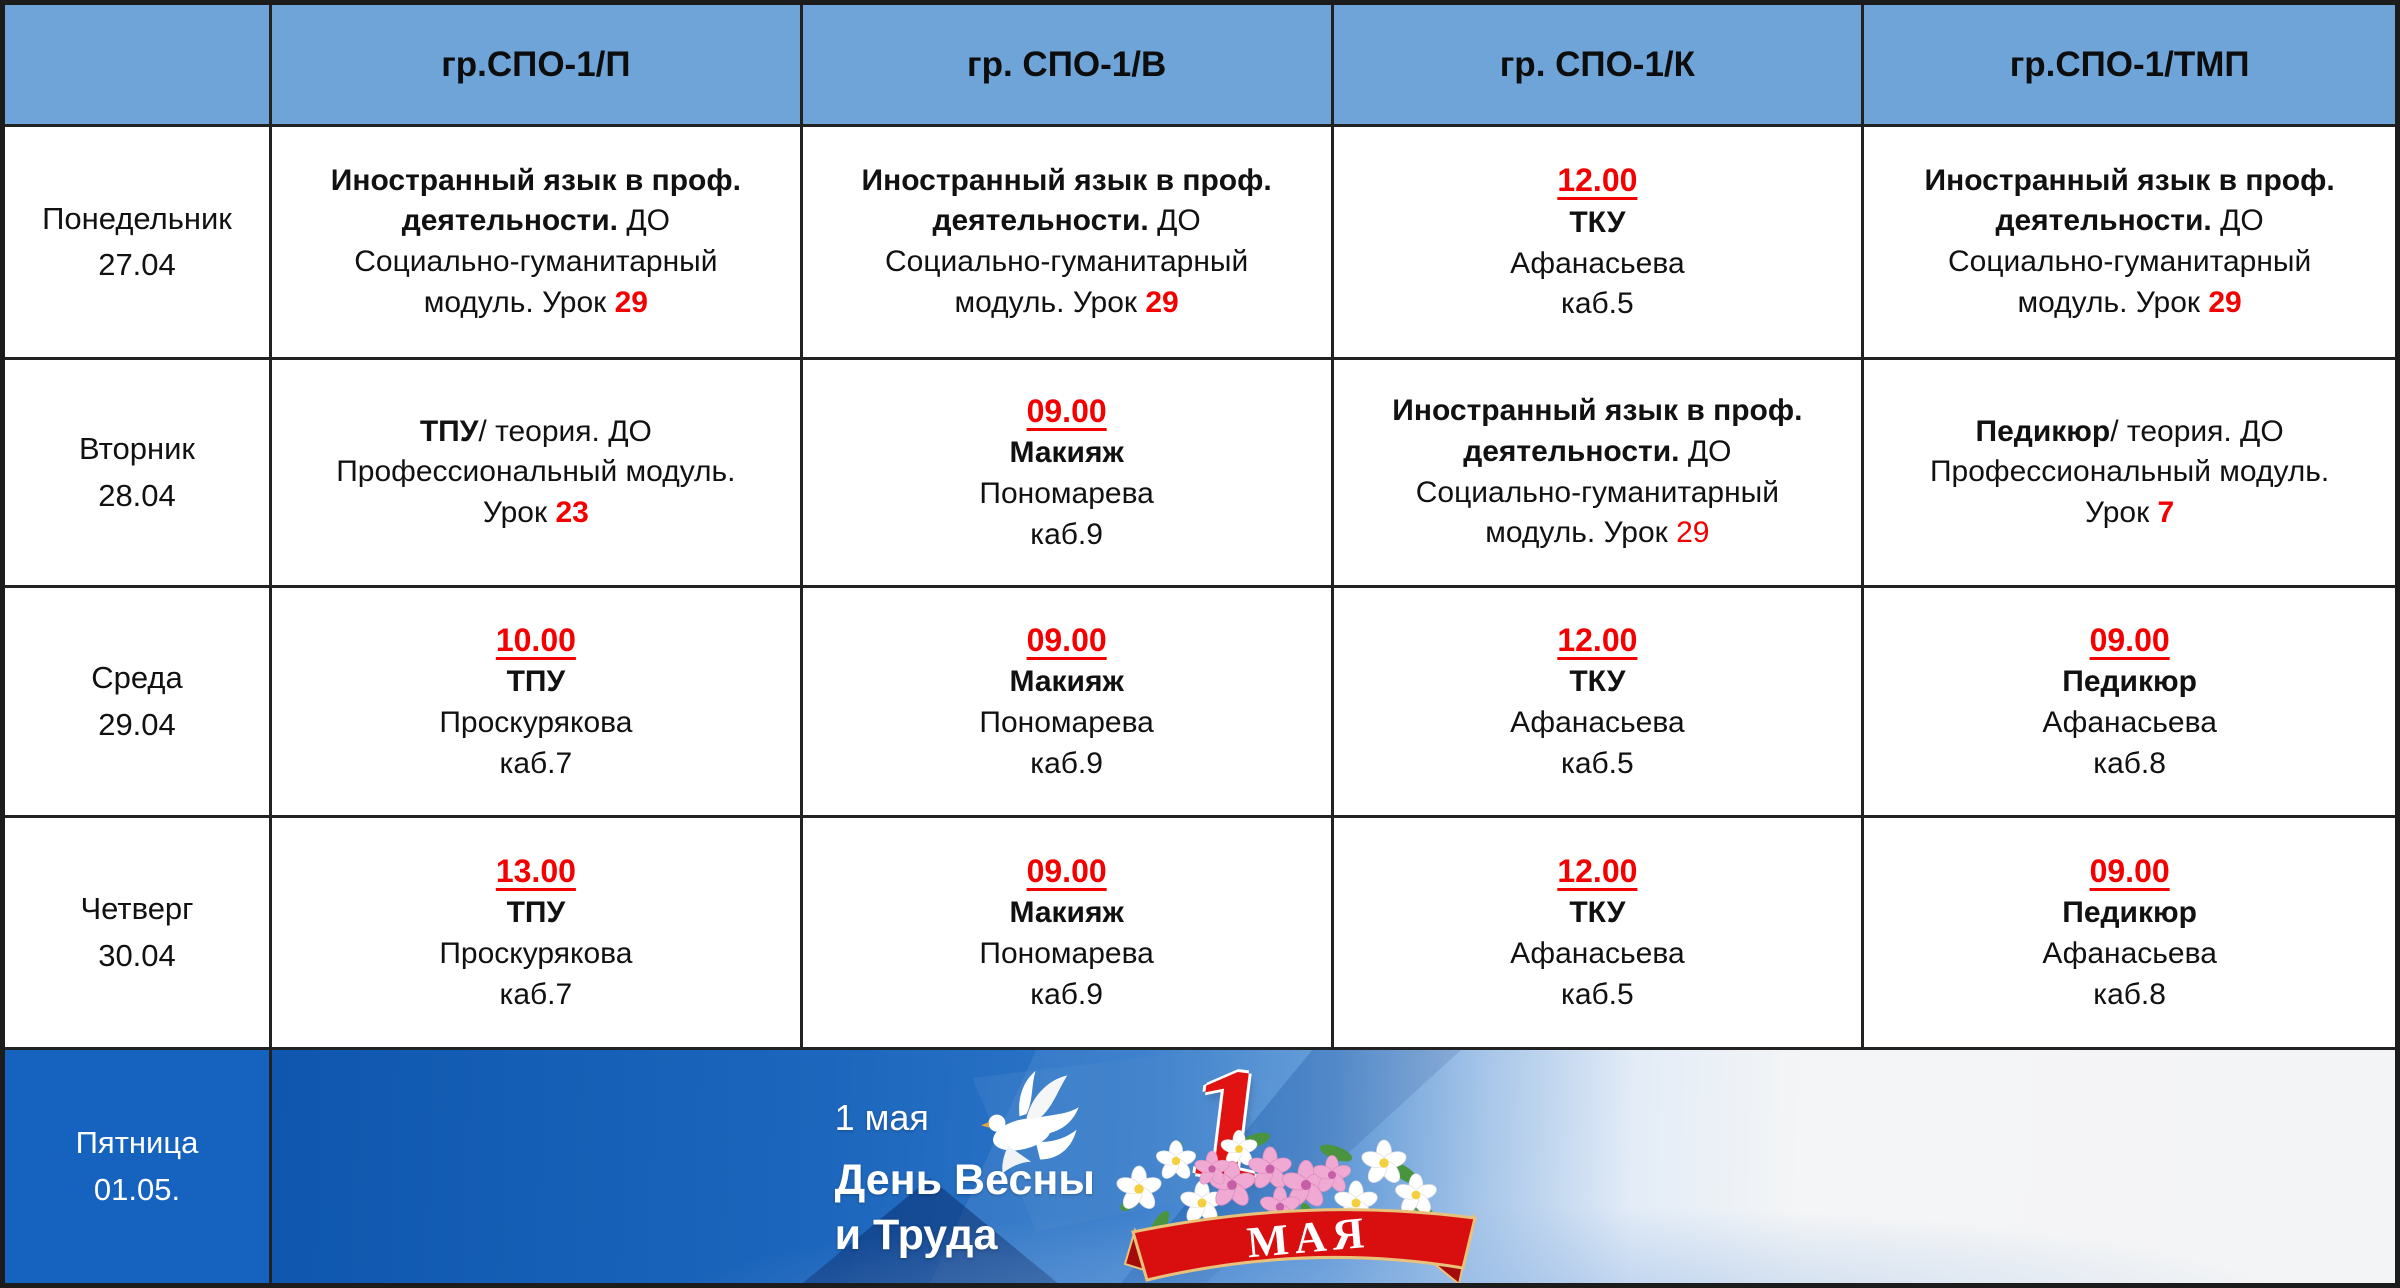  Describe the element at coordinates (137, 495) in the screenshot. I see `day-date: 28.04` at that location.